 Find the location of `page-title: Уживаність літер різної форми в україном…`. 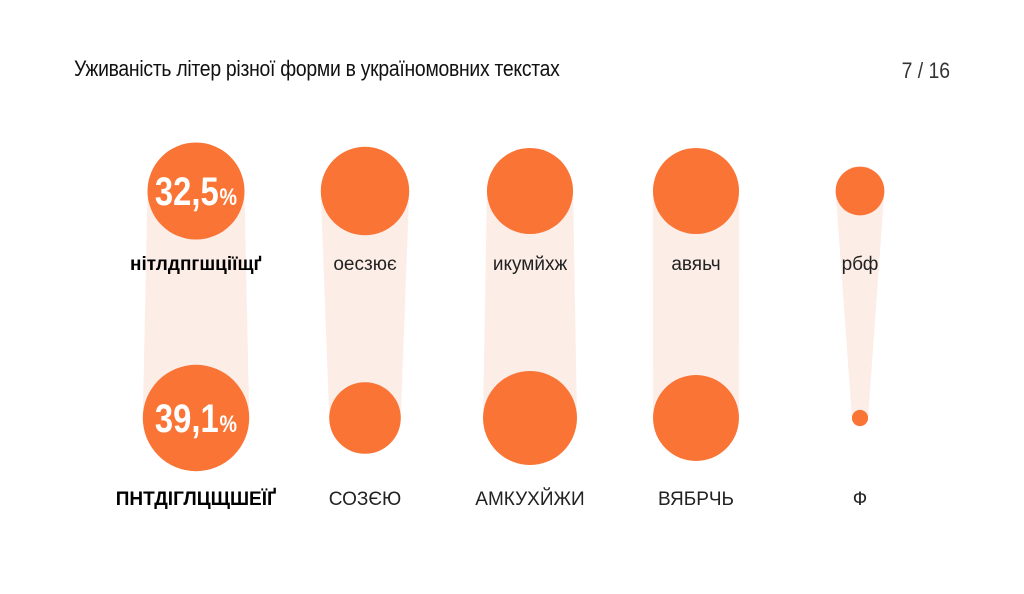

page-title: Уживаність літер різної форми в україном… is located at coordinates (317, 68).